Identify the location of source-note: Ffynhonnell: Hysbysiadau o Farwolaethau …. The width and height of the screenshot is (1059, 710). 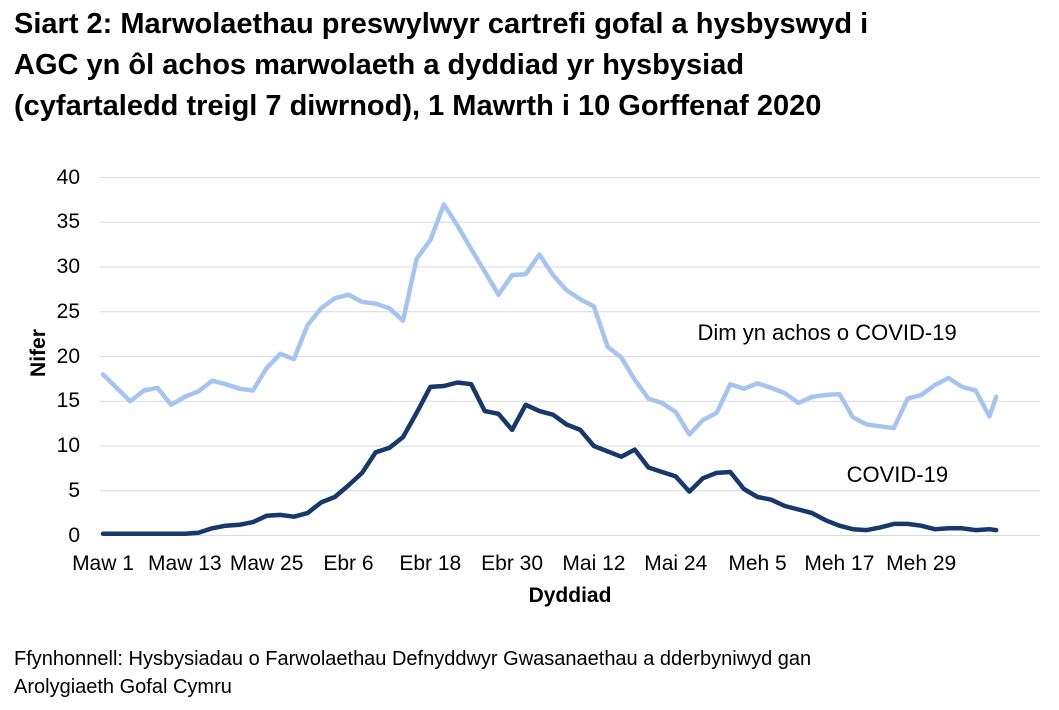
(412, 673).